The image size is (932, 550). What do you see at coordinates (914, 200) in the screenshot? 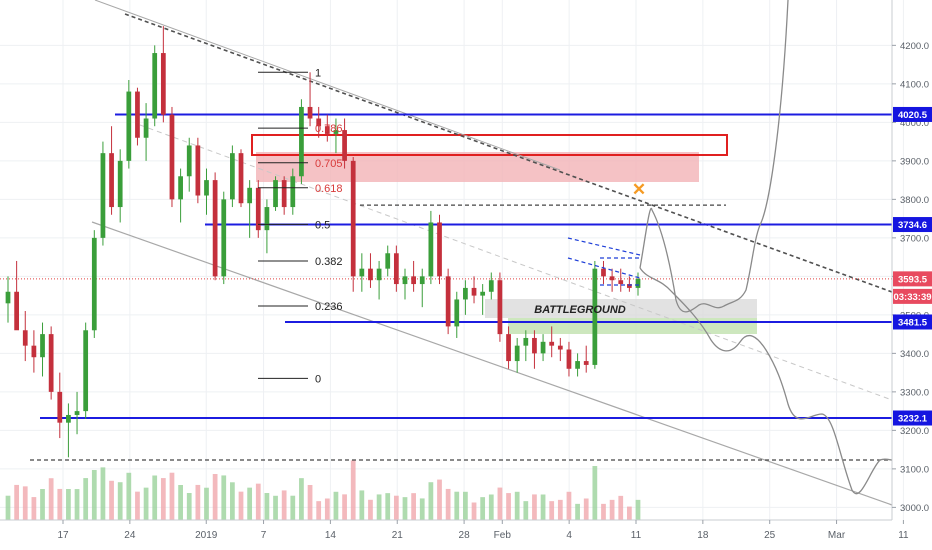
I see `price-tick-label-4: 3800.0` at bounding box center [914, 200].